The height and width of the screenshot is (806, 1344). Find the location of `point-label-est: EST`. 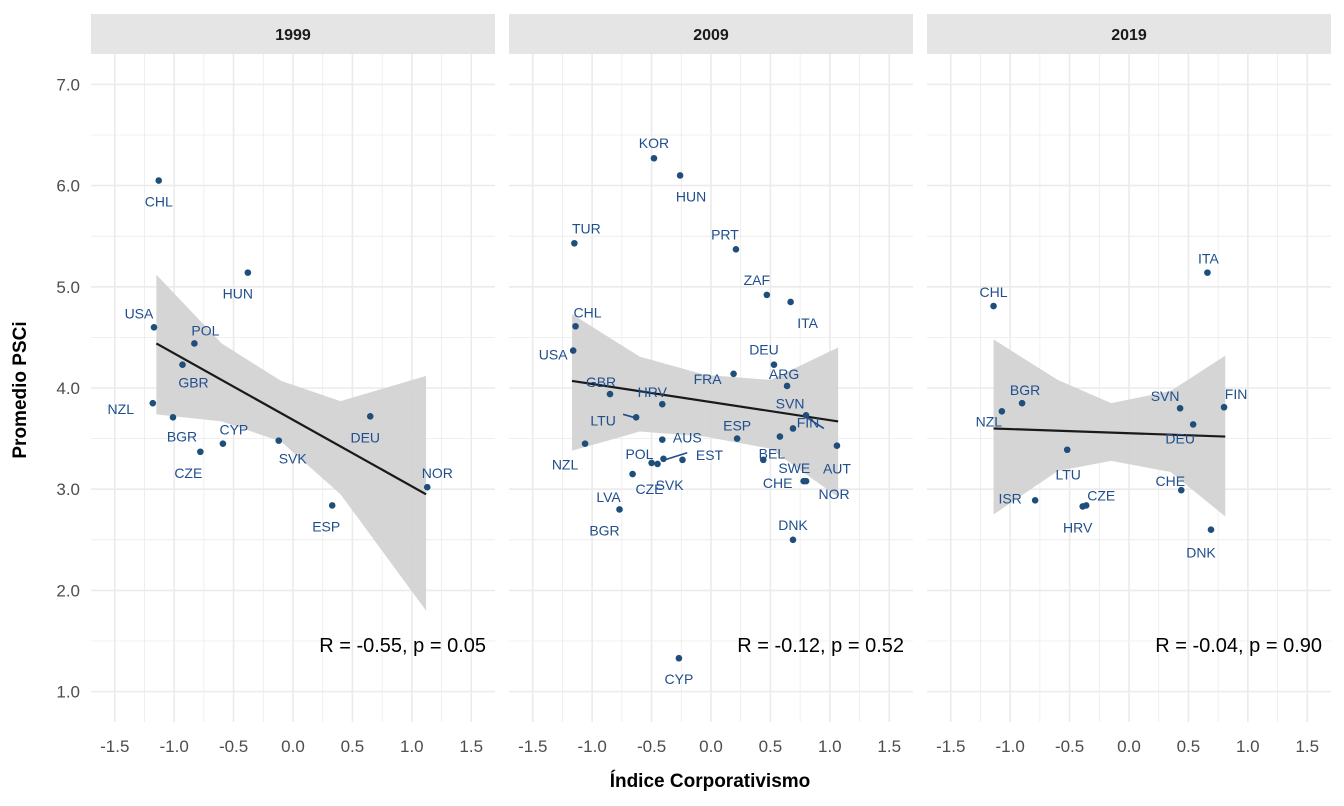

point-label-est: EST is located at coordinates (710, 455).